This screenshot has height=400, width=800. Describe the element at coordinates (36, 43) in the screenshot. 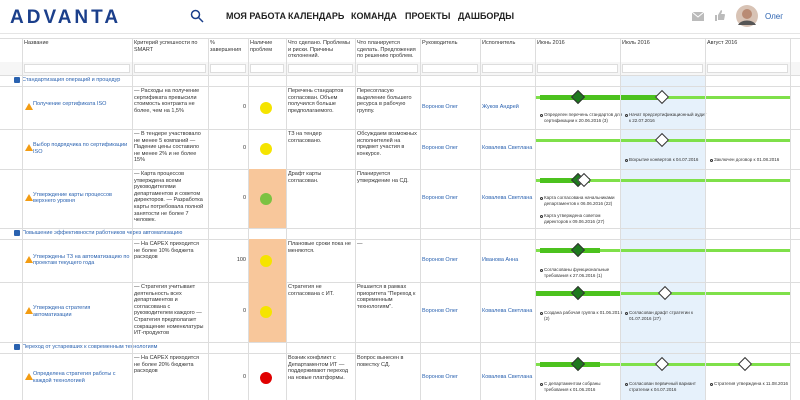

I see `column-header: Название` at that location.